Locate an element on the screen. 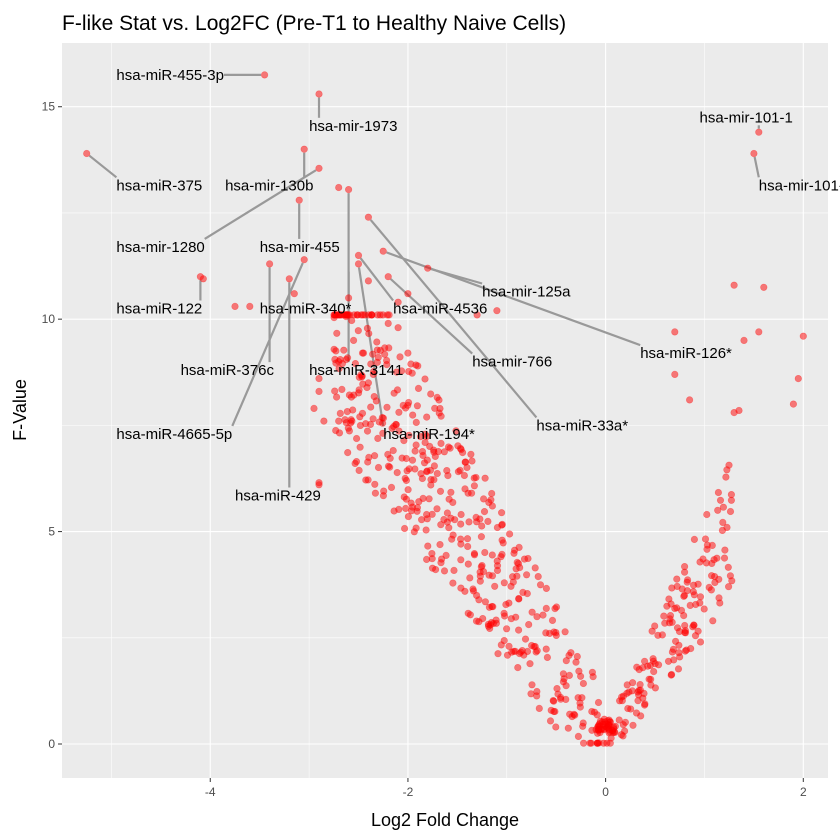 This screenshot has width=840, height=840. point-label: hsa-mir-455 is located at coordinates (300, 247).